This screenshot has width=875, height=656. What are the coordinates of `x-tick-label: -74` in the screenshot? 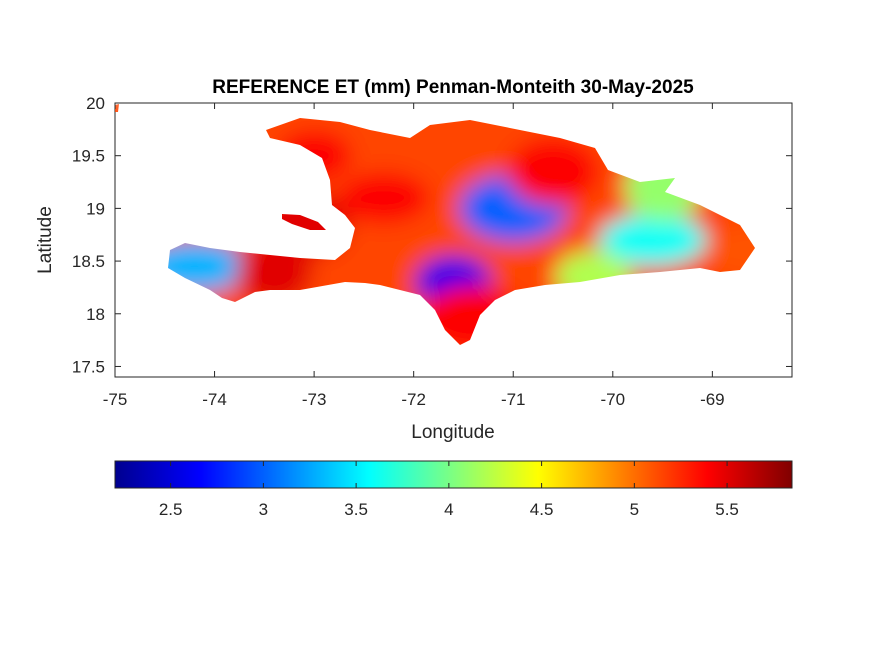 It's located at (214, 399).